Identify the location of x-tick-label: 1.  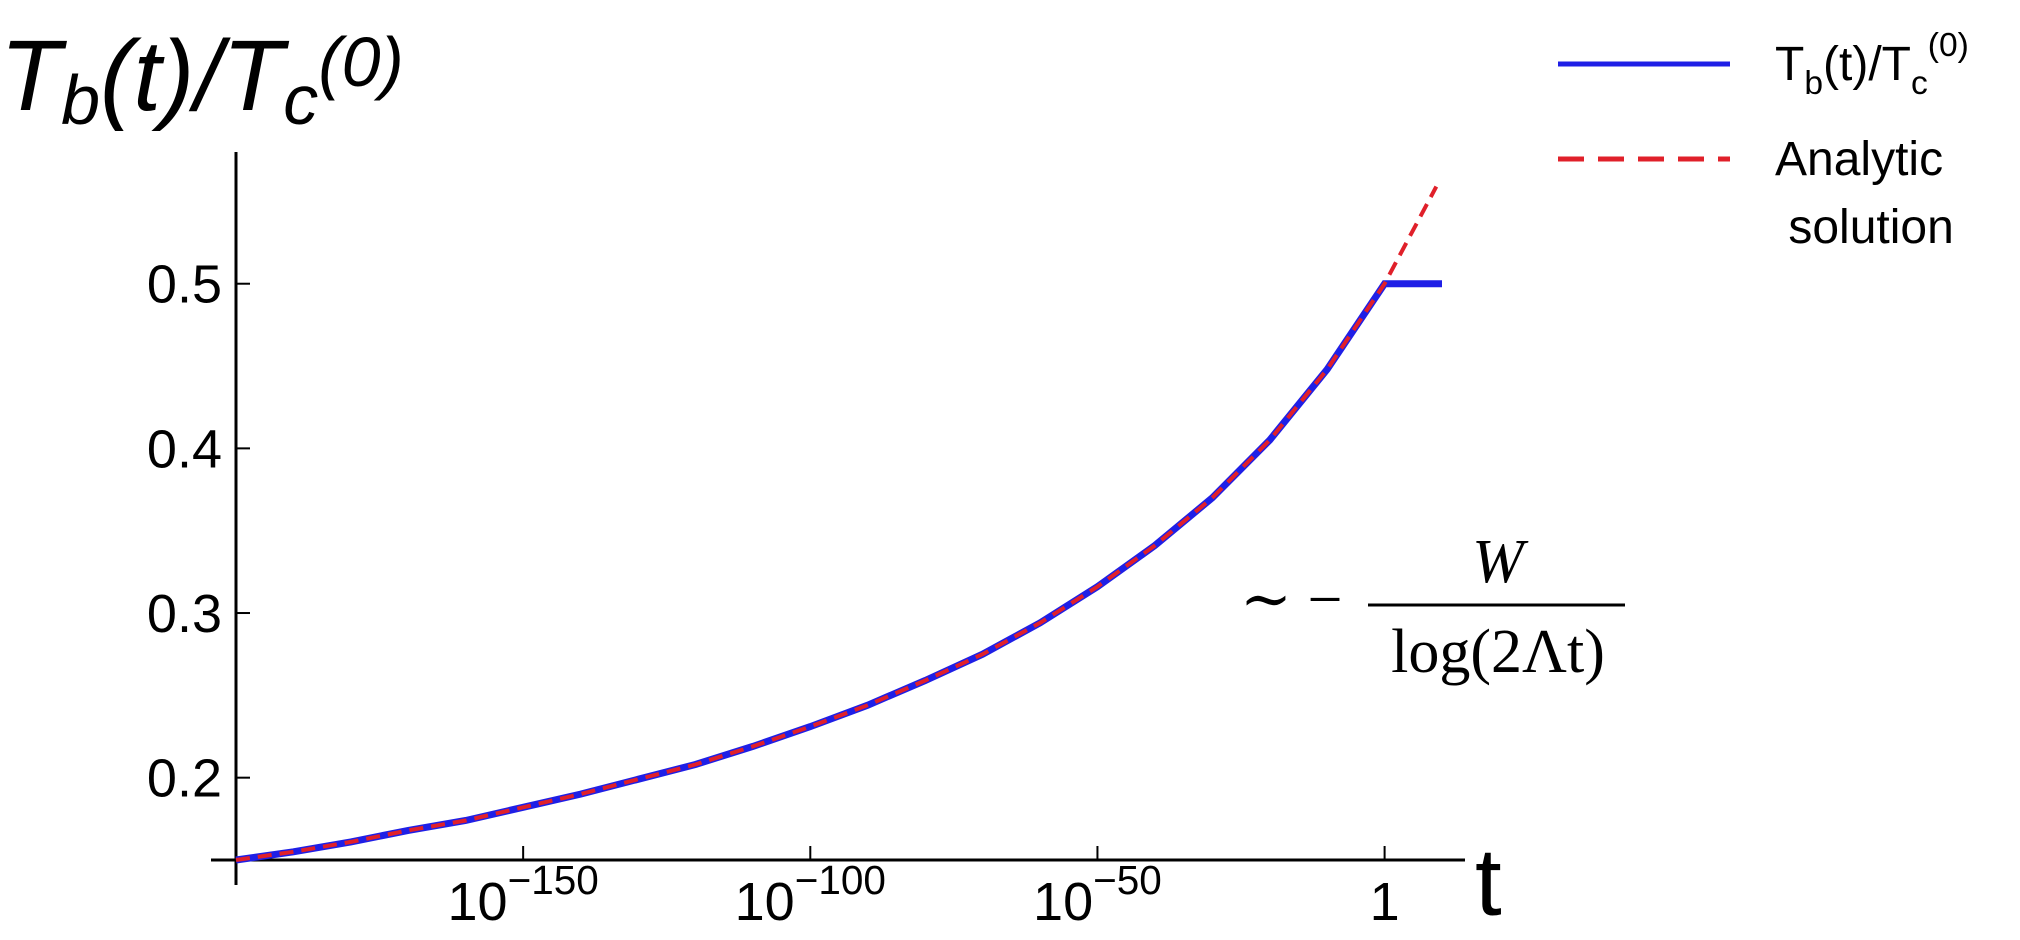
(1385, 902).